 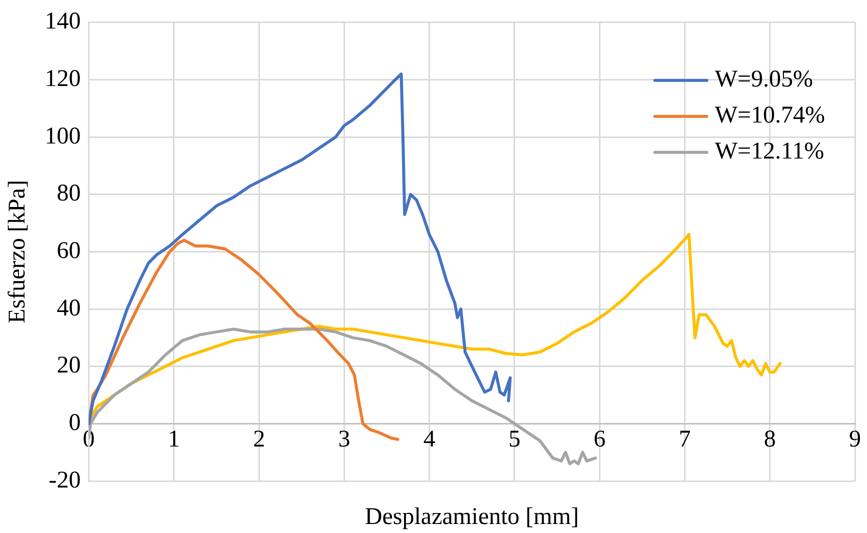 What do you see at coordinates (68, 193) in the screenshot?
I see `y-tick-label: 80` at bounding box center [68, 193].